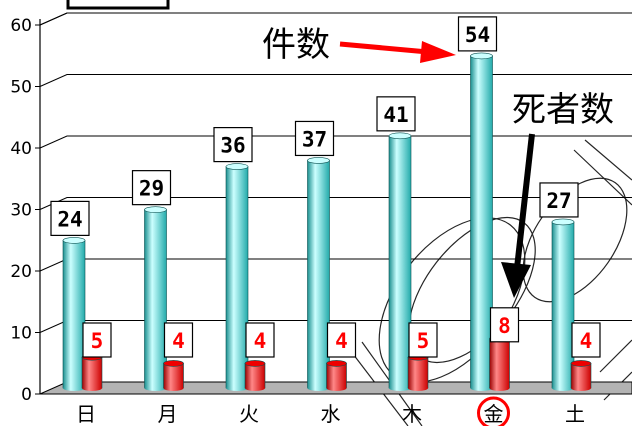  What do you see at coordinates (249, 414) in the screenshot?
I see `x-tick-label: 火` at bounding box center [249, 414].